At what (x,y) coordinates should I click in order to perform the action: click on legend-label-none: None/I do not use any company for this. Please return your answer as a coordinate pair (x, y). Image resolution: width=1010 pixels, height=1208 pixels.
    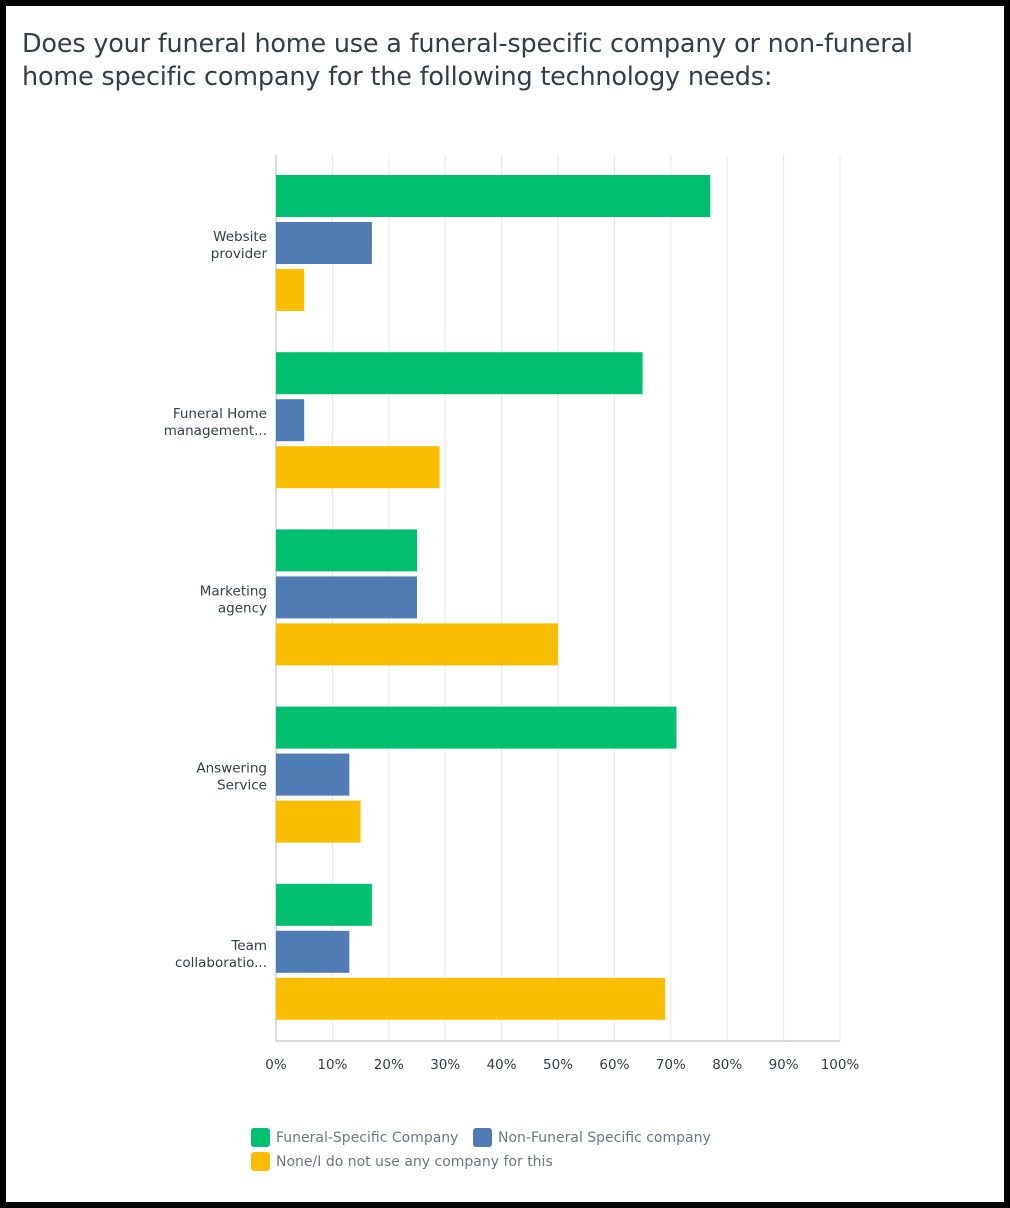
    Looking at the image, I should click on (414, 1161).